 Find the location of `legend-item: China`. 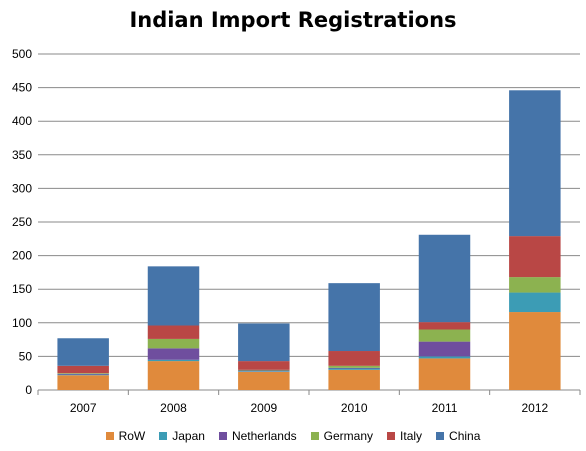

legend-item: China is located at coordinates (458, 435).